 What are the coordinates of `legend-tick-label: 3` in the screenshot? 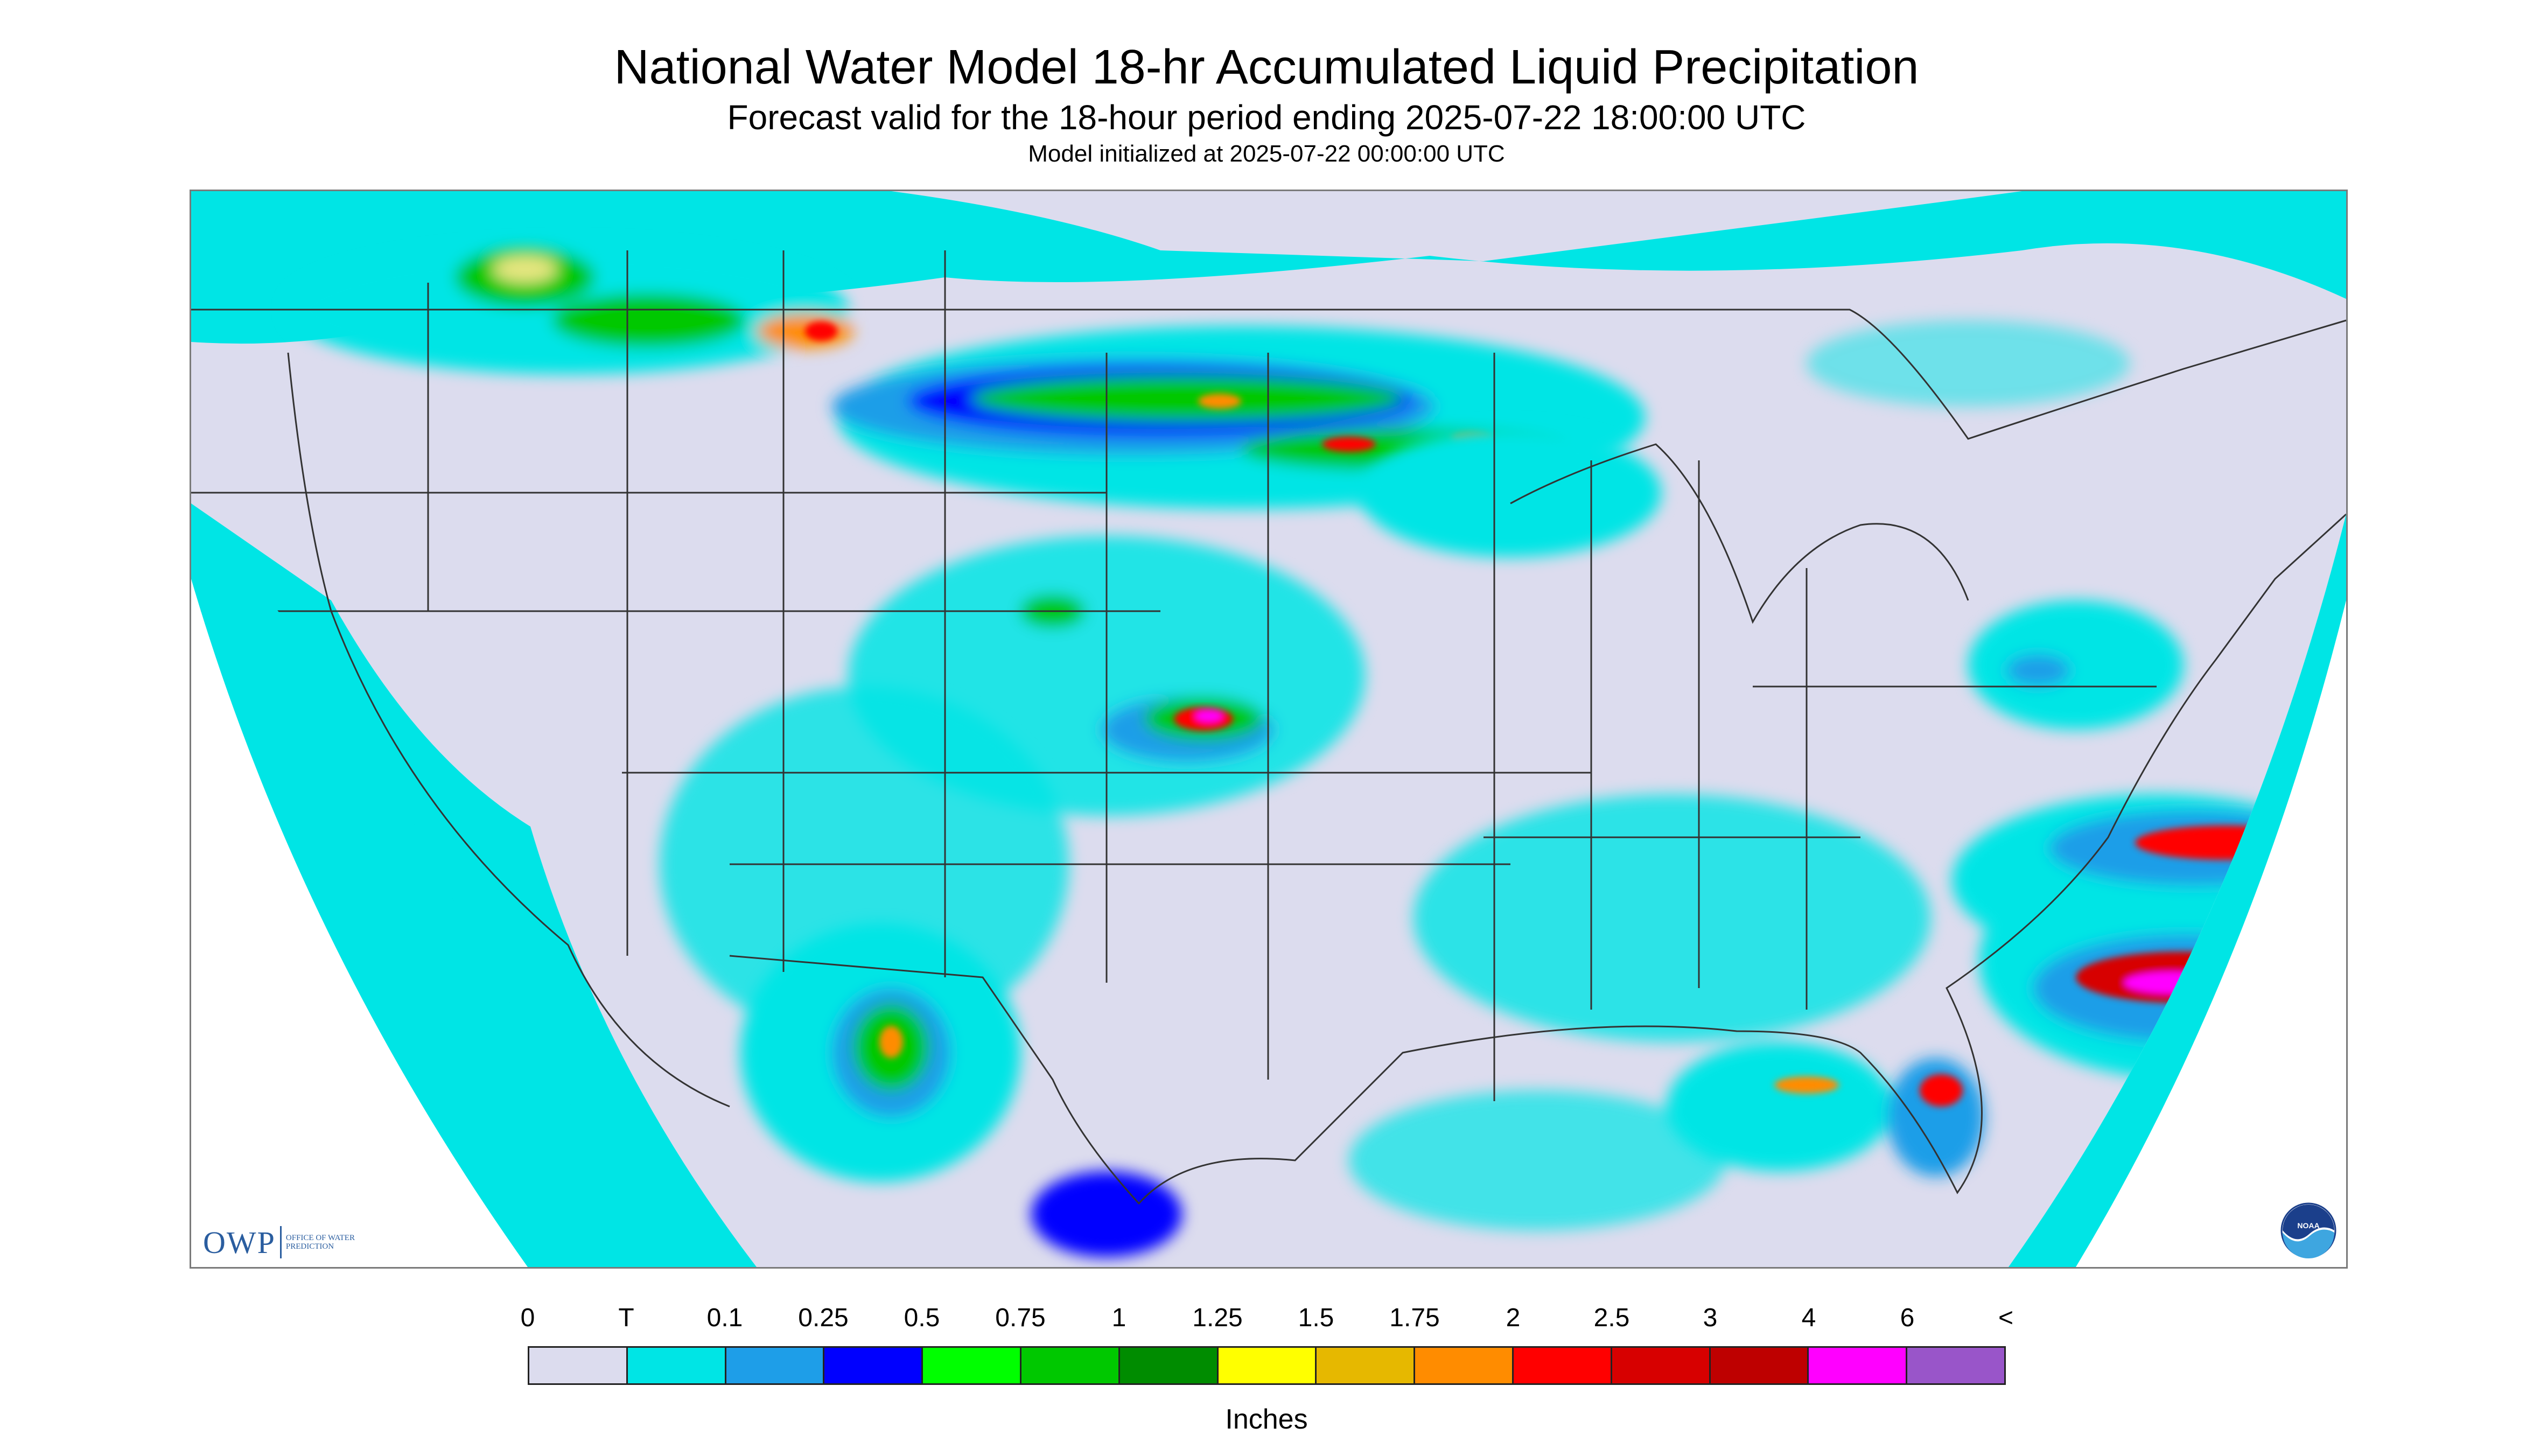 It's located at (1710, 1318).